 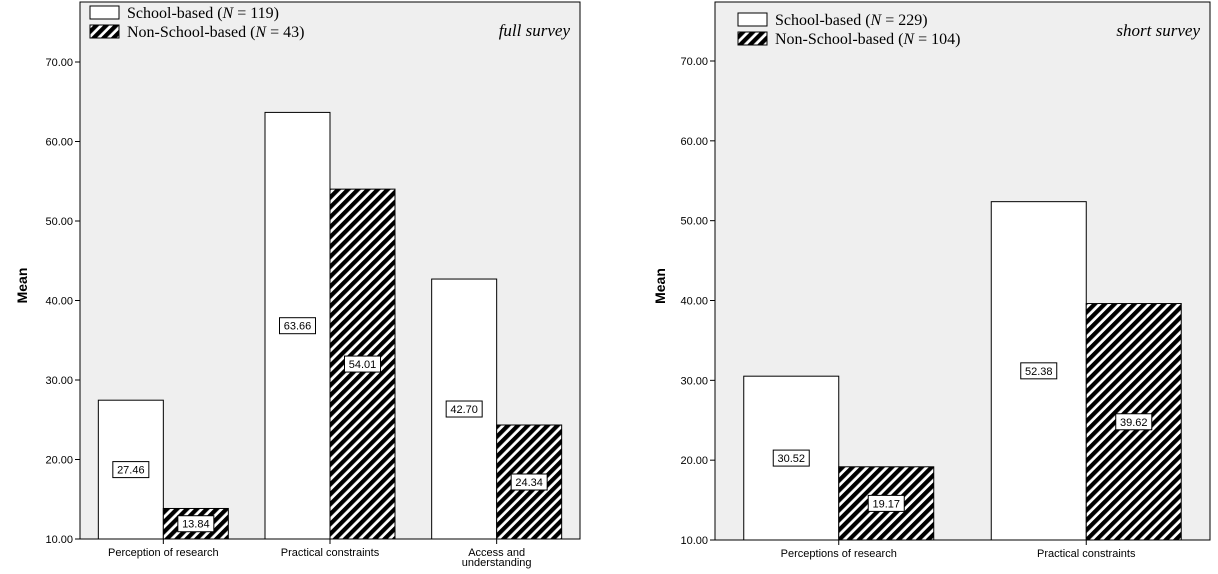 I want to click on legend-label: Non-School-based (N = 104), so click(x=867, y=39).